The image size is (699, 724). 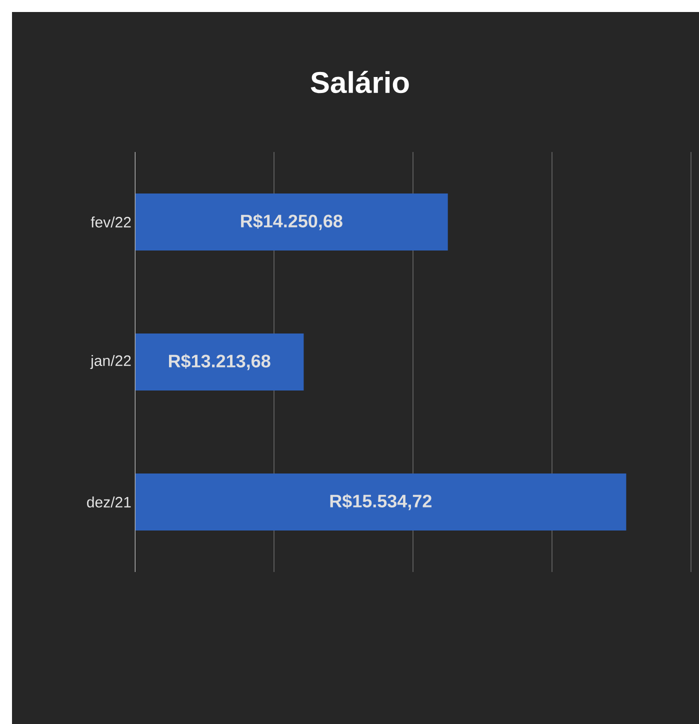 I want to click on y-tick-label: fev/22, so click(x=110, y=222).